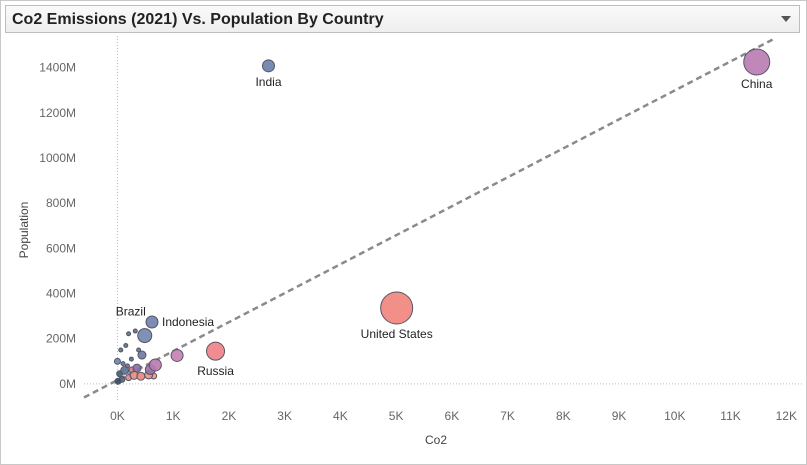 This screenshot has height=465, width=807. I want to click on x-tick-label: 1K, so click(173, 416).